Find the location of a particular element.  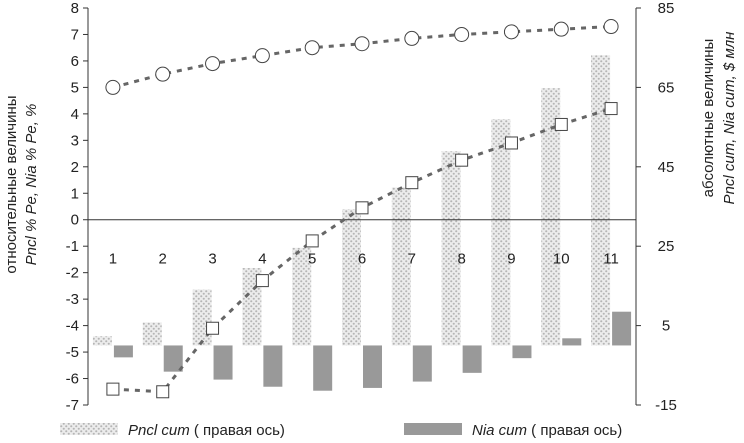

category-label: 10 is located at coordinates (561, 259).